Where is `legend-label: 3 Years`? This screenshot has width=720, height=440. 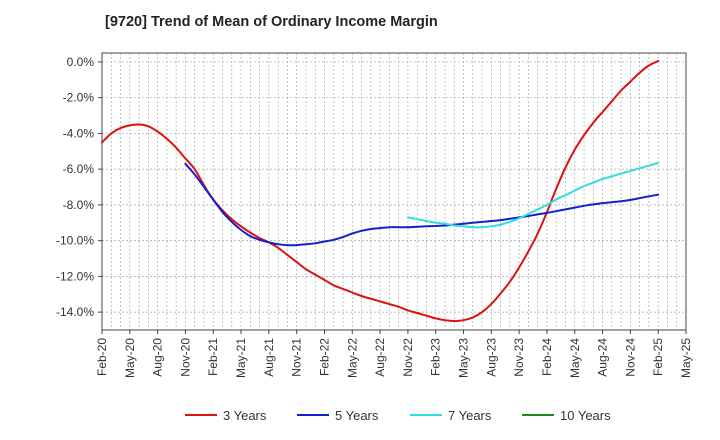
legend-label: 3 Years is located at coordinates (245, 415).